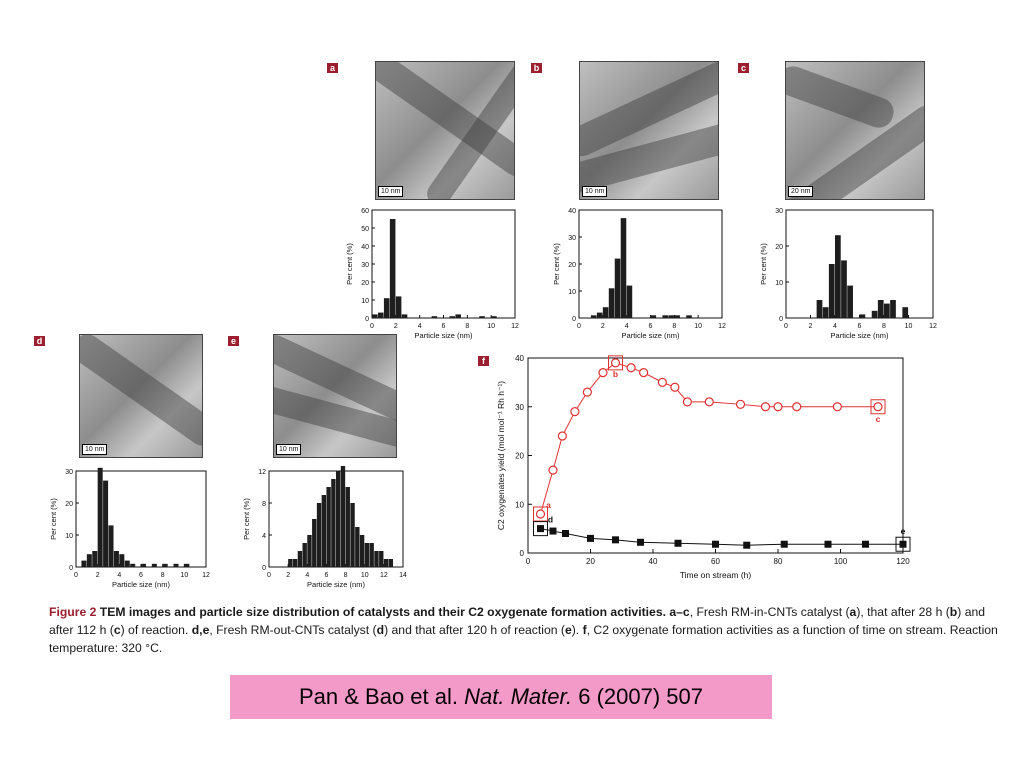 The width and height of the screenshot is (1024, 768). What do you see at coordinates (501, 455) in the screenshot?
I see `y-axis-label: C2 oxygenates yield (mol mol⁻¹ Rh h⁻¹)` at bounding box center [501, 455].